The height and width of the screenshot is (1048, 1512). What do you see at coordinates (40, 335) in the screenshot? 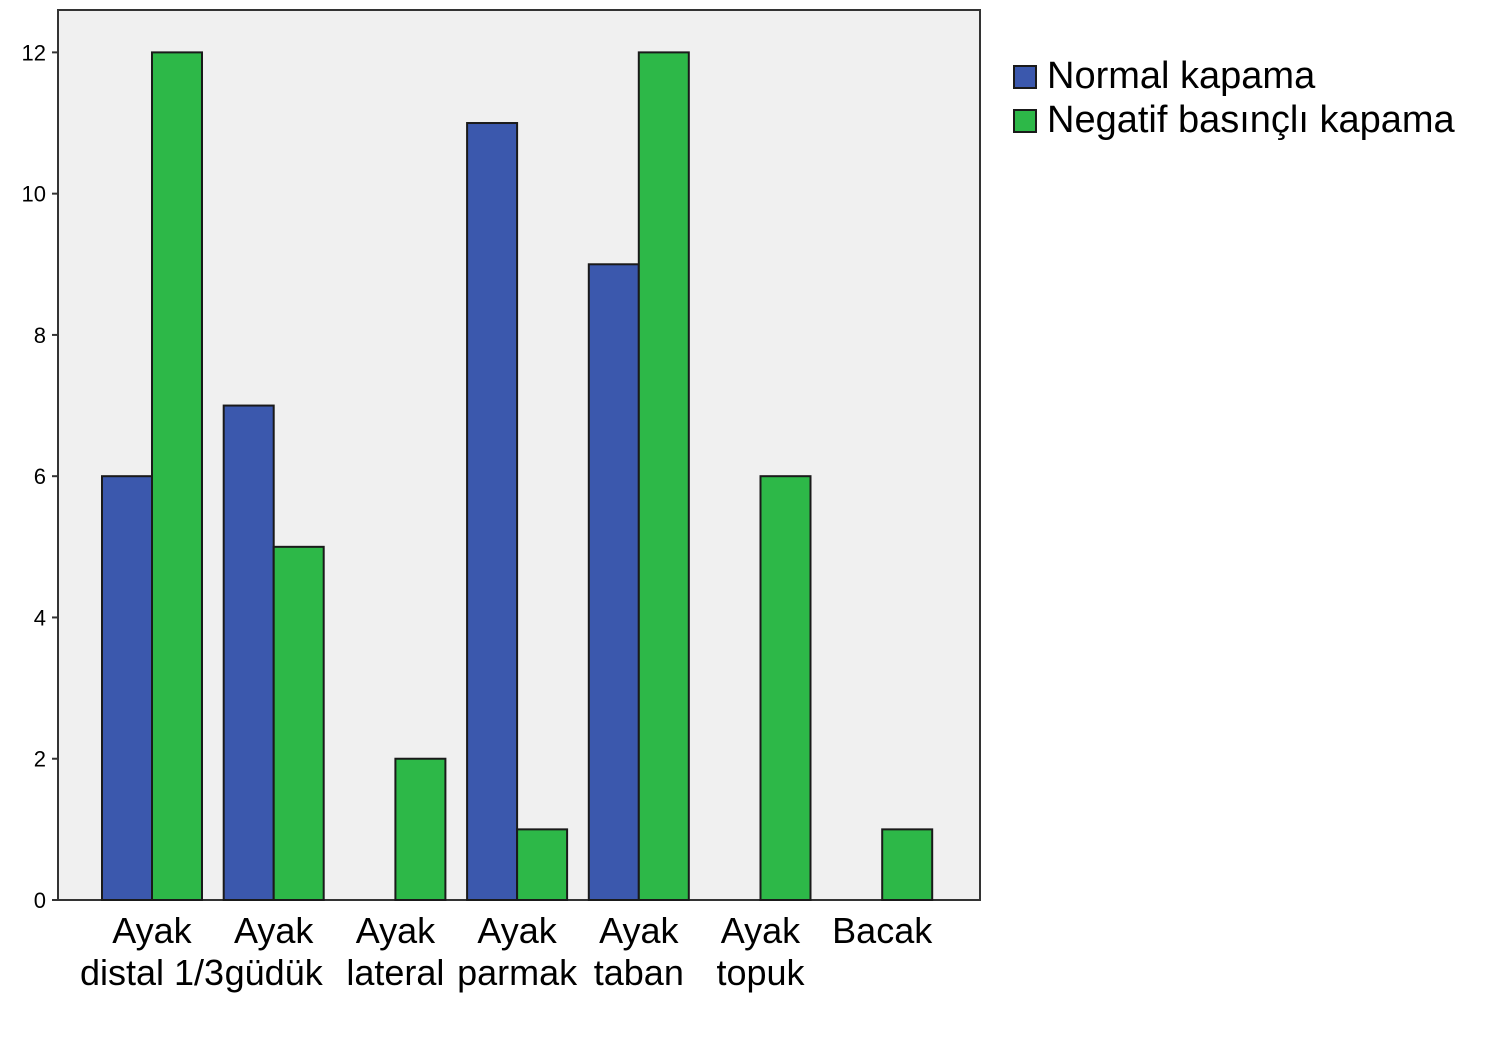
I see `y-tick-label: 8` at bounding box center [40, 335].